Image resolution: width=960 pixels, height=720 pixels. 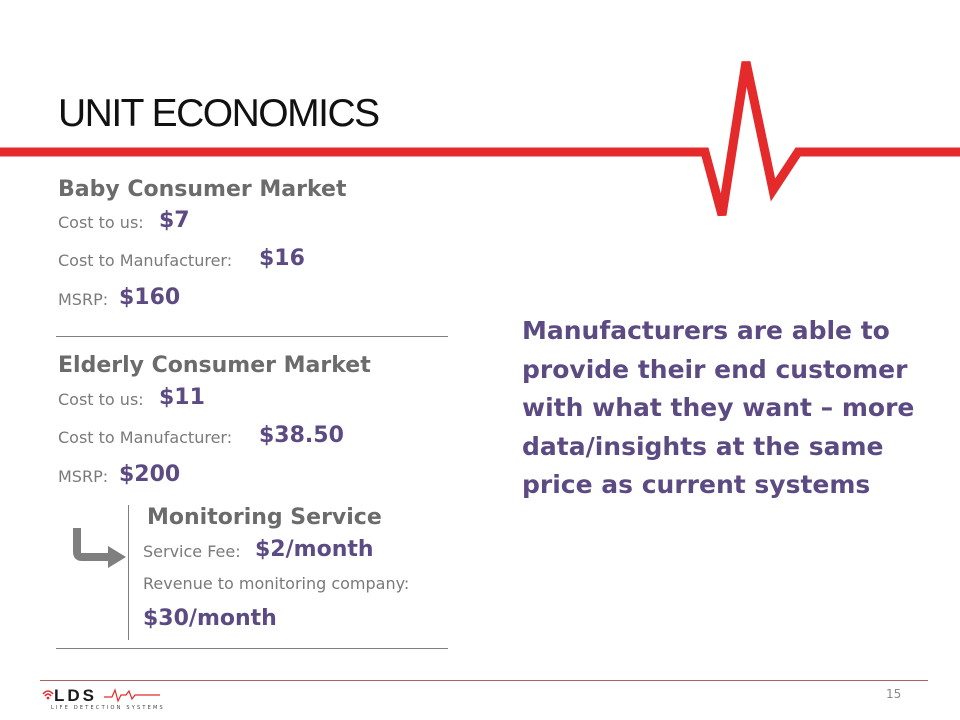 What do you see at coordinates (192, 551) in the screenshot?
I see `service-fee-label: Service Fee:` at bounding box center [192, 551].